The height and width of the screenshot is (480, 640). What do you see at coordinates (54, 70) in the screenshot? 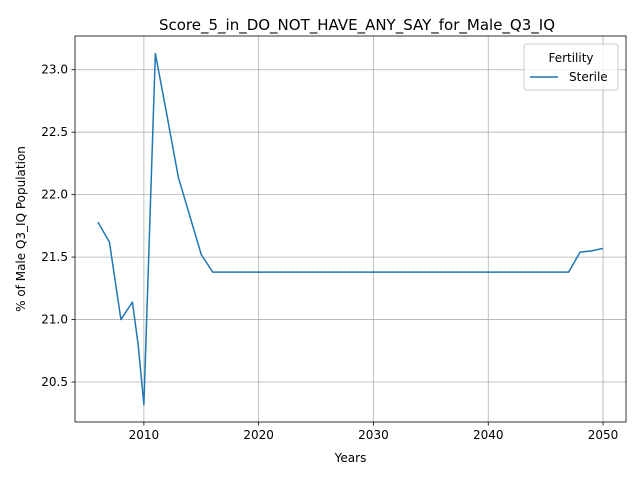
I see `y-tick-label: 23.0` at bounding box center [54, 70].